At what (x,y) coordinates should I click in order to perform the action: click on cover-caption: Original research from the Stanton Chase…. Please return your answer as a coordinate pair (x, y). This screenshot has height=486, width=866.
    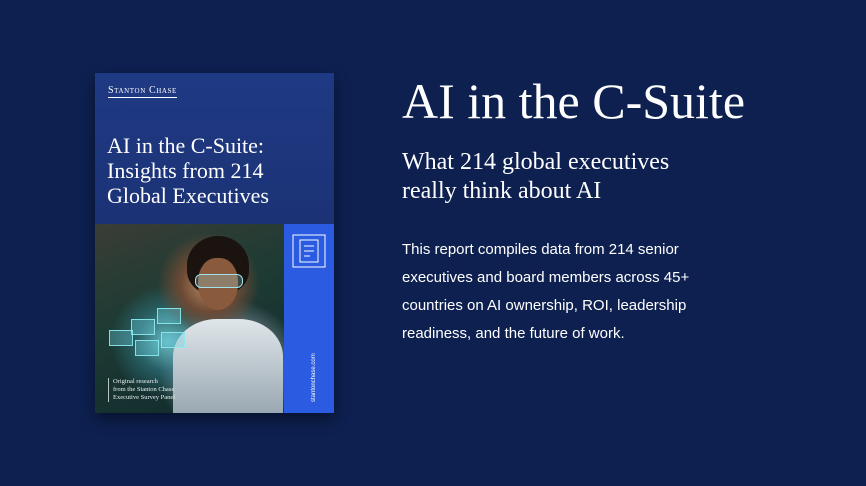
    Looking at the image, I should click on (165, 390).